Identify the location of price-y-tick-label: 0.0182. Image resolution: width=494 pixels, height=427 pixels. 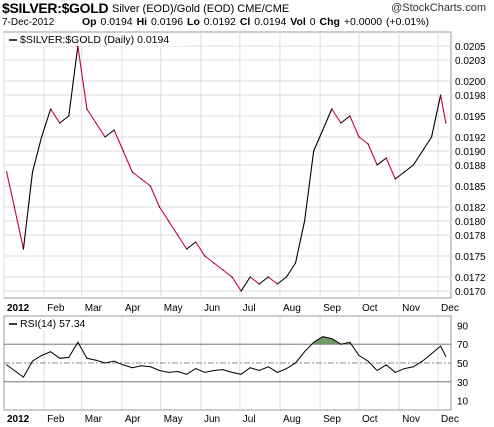
(470, 208).